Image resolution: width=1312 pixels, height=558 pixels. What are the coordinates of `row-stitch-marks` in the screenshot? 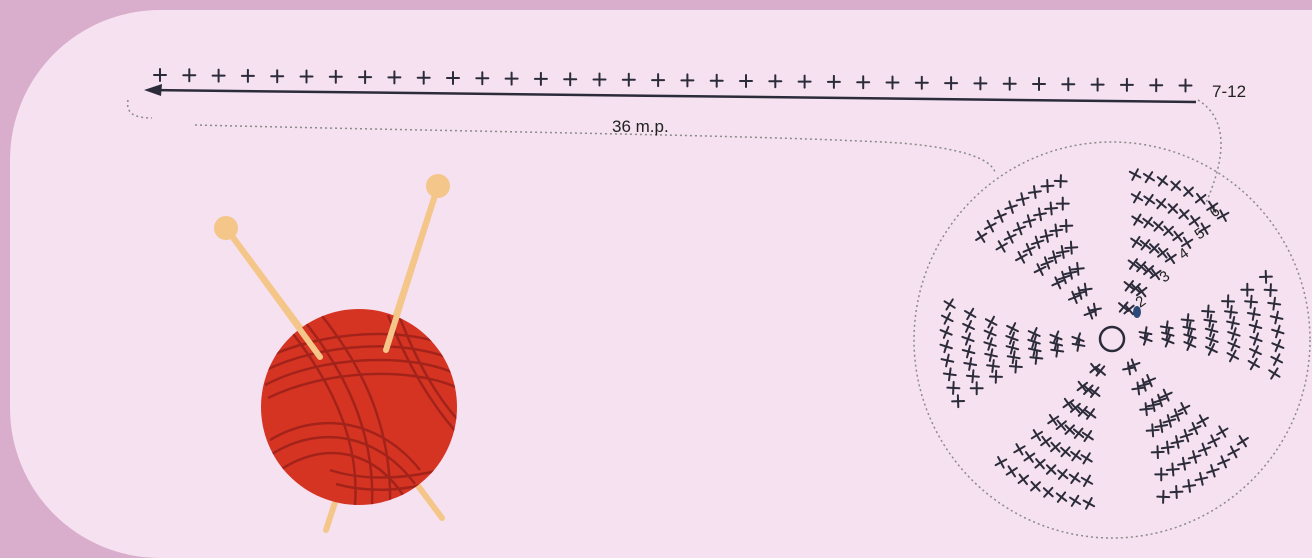 It's located at (673, 80).